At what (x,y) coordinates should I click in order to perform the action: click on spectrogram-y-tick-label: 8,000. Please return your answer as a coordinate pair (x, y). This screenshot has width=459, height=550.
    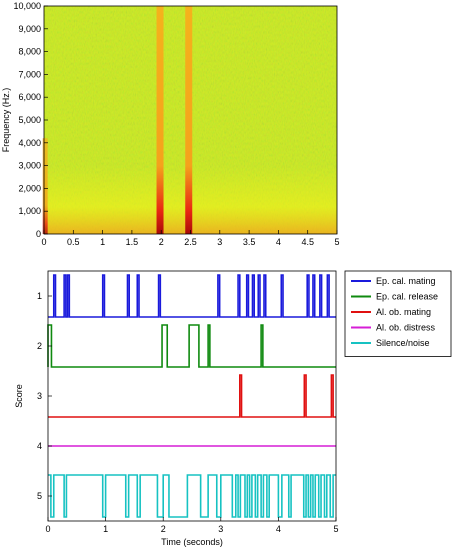
    Looking at the image, I should click on (29, 52).